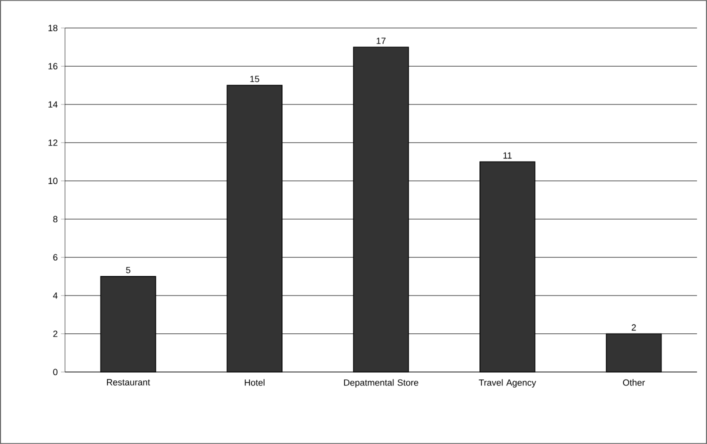 The height and width of the screenshot is (444, 707). Describe the element at coordinates (53, 28) in the screenshot. I see `y-tick-label: 18` at that location.